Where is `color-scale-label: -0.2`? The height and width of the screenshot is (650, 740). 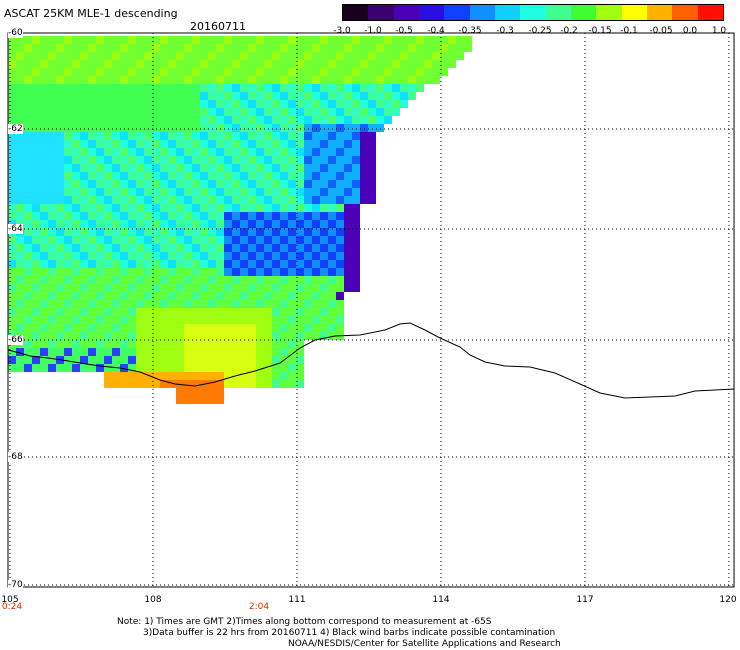 color-scale-label: -0.2 is located at coordinates (569, 31).